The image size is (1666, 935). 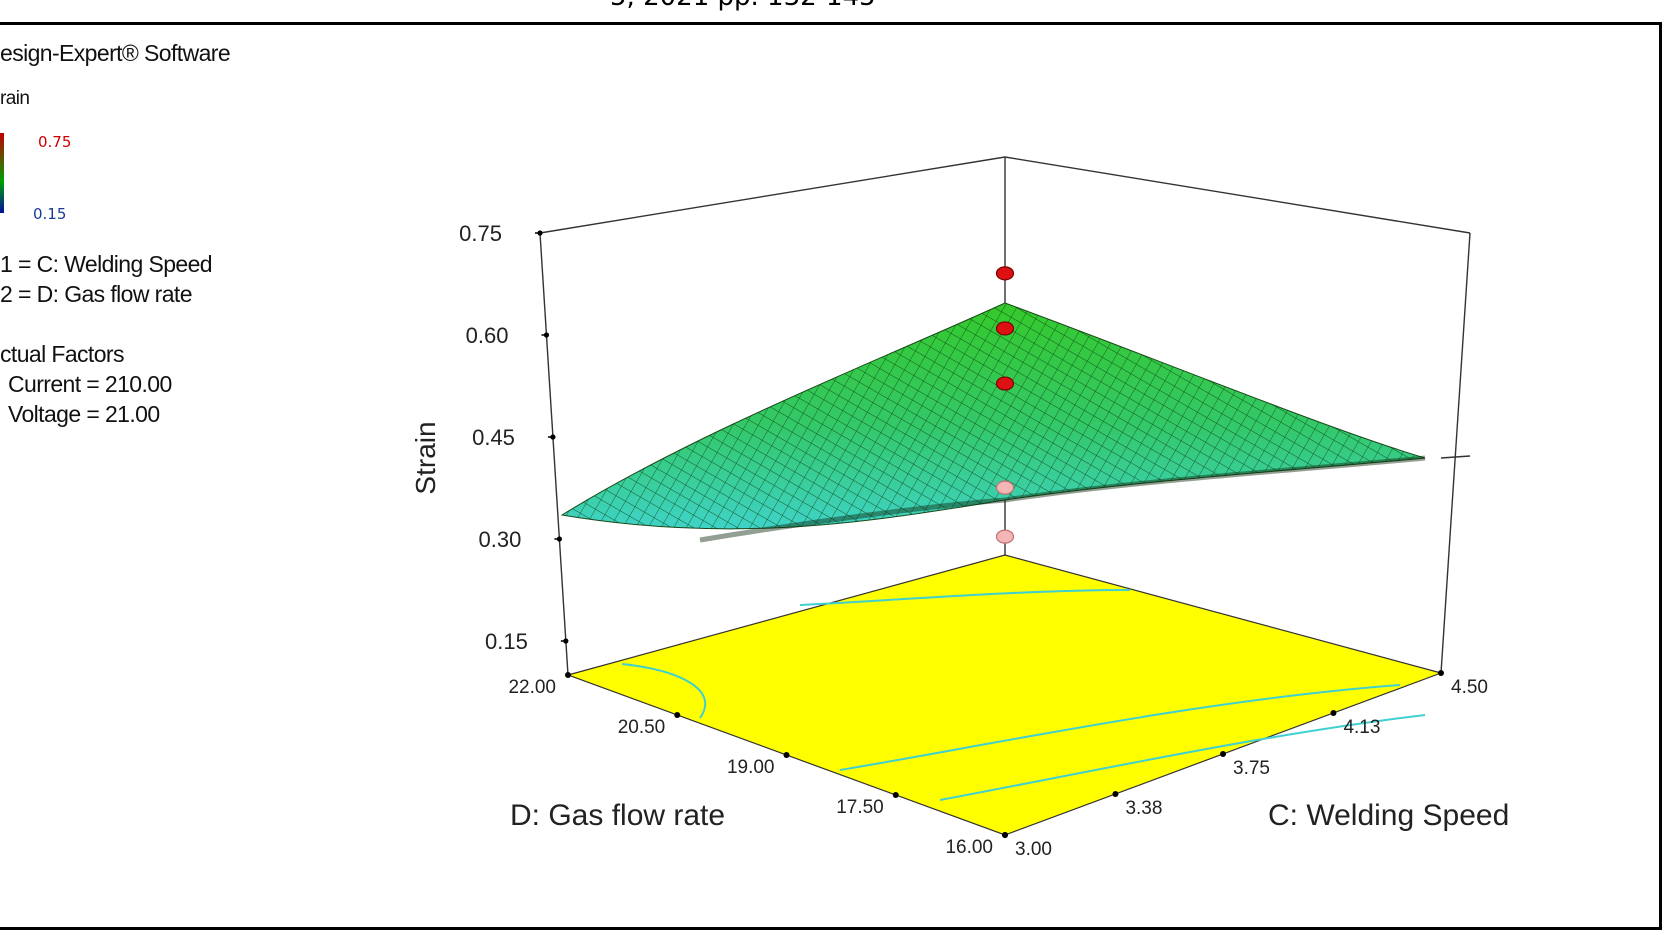 I want to click on c-axis: 3.00 3.38 3.75 4.13 4.50, so click(x=1245, y=765).